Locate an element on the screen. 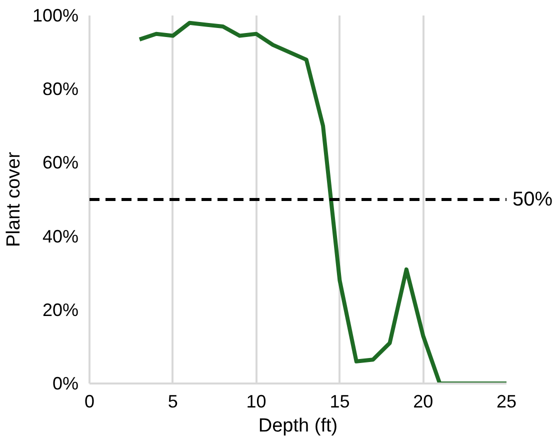  x-tick-label: 20 is located at coordinates (423, 402).